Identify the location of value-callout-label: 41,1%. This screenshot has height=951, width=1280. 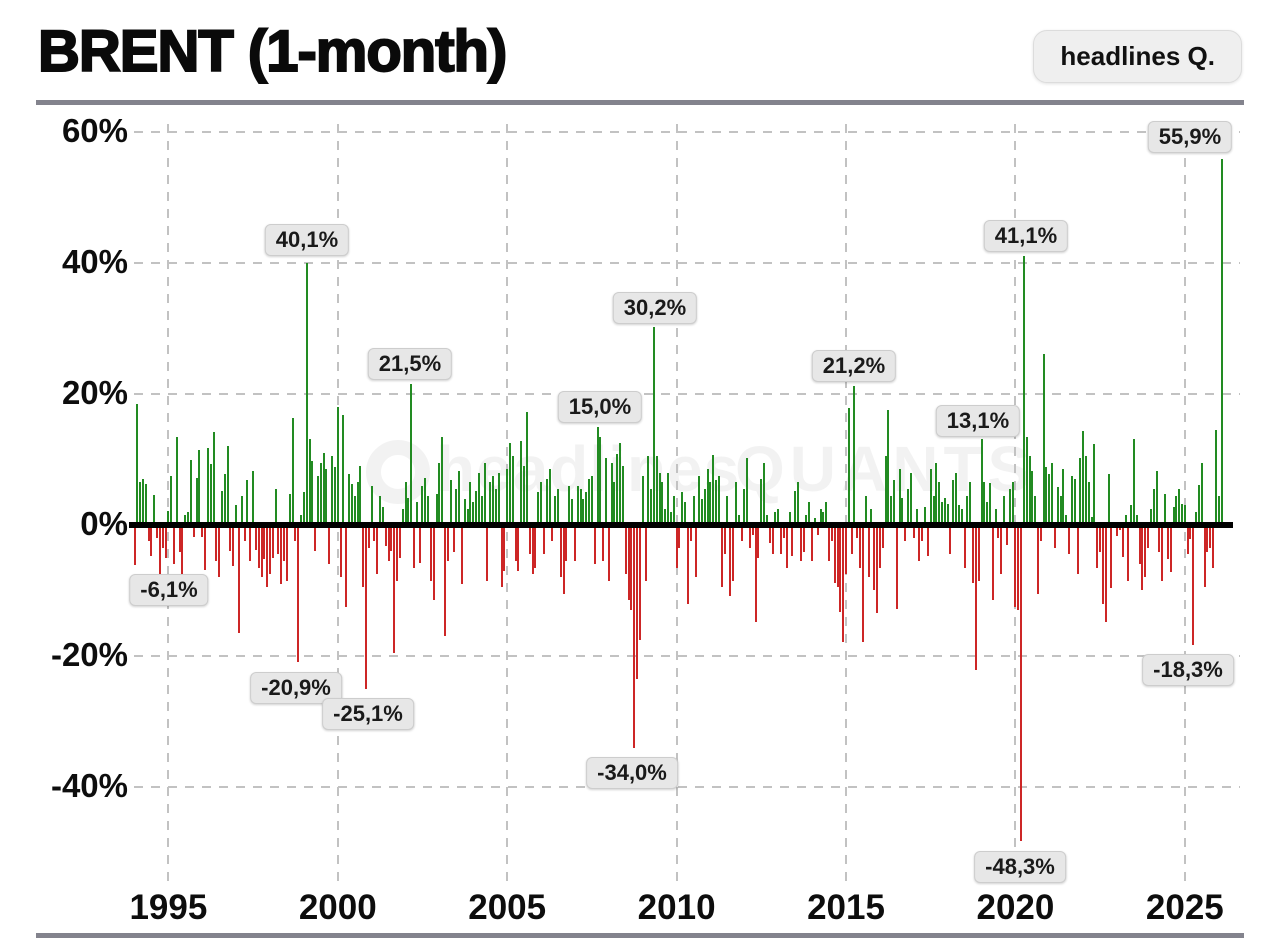
(1026, 236).